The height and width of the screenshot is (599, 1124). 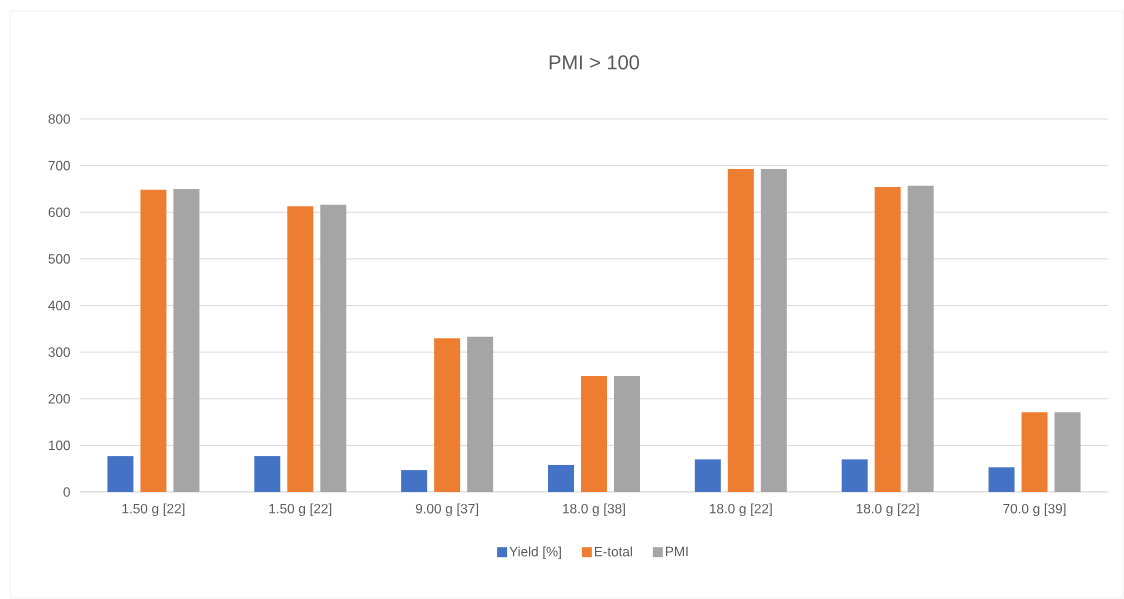 What do you see at coordinates (613, 551) in the screenshot?
I see `legend-label: E-total` at bounding box center [613, 551].